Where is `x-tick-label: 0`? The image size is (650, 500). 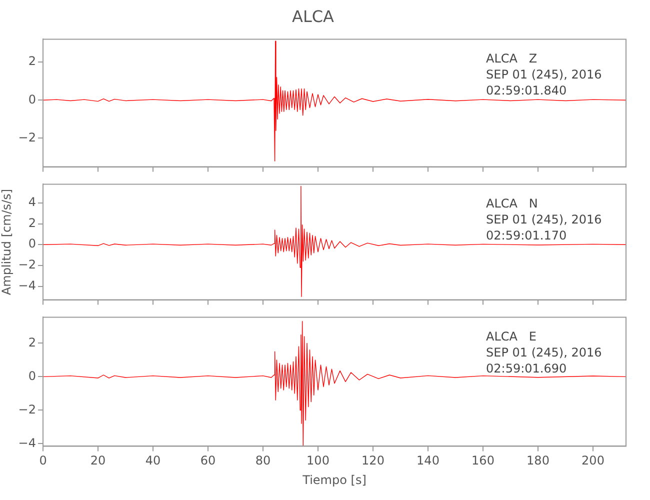 x-tick-label: 0 is located at coordinates (43, 461).